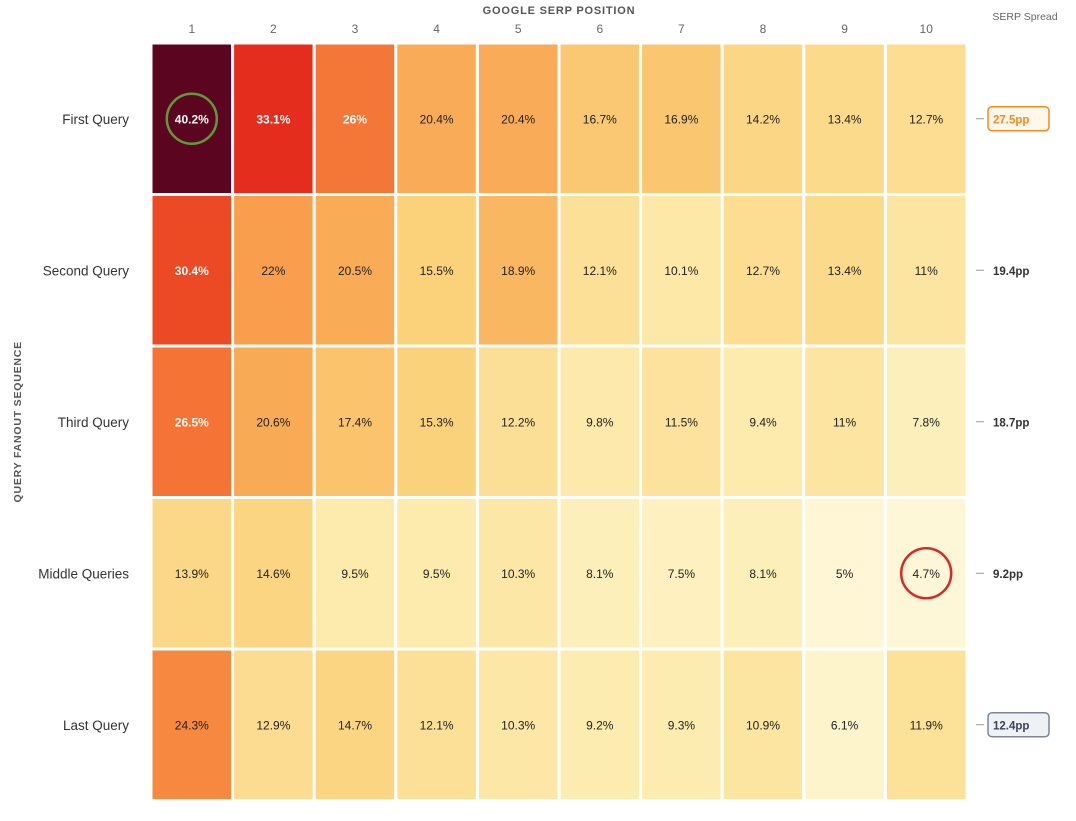  I want to click on cell-value-label: 9.3%, so click(682, 725).